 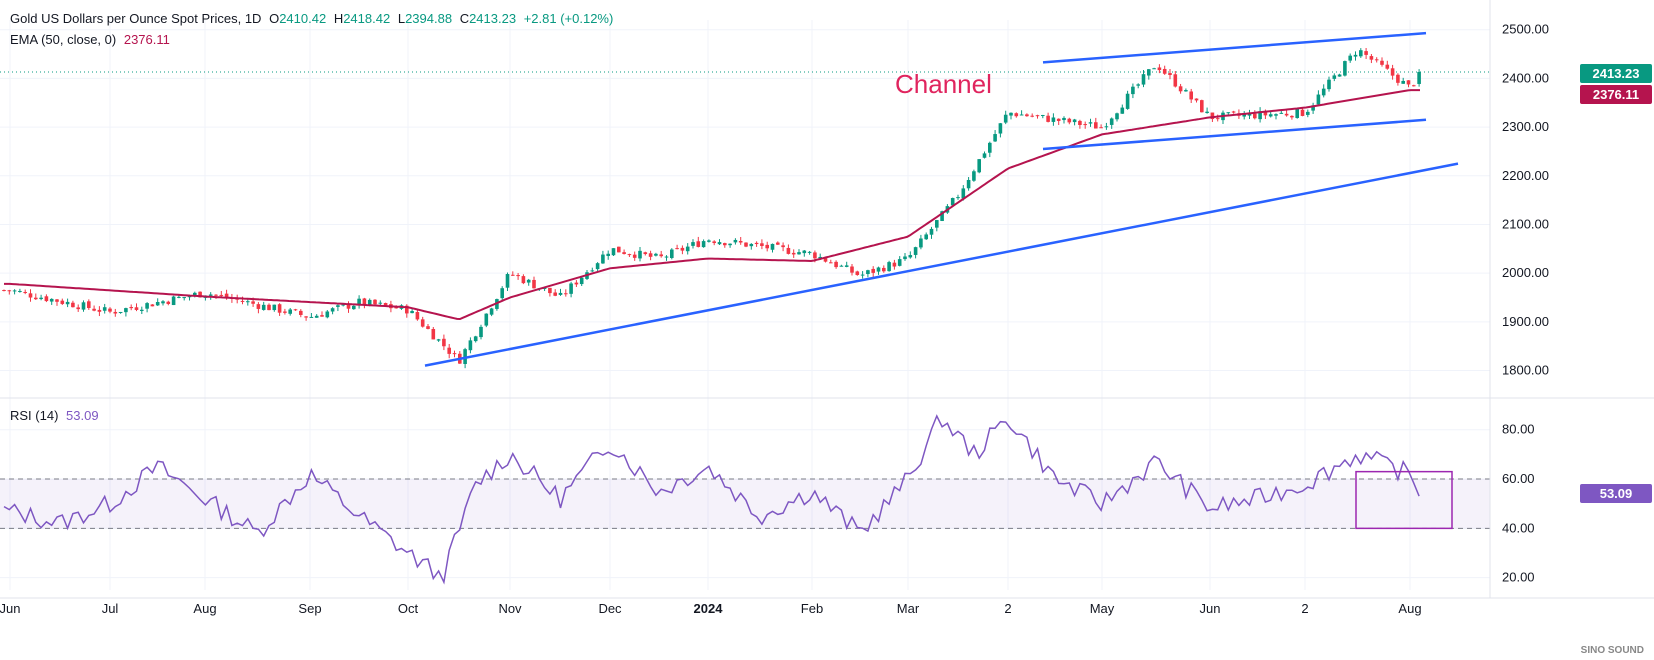 I want to click on time-axis-tick: Oct, so click(x=408, y=608).